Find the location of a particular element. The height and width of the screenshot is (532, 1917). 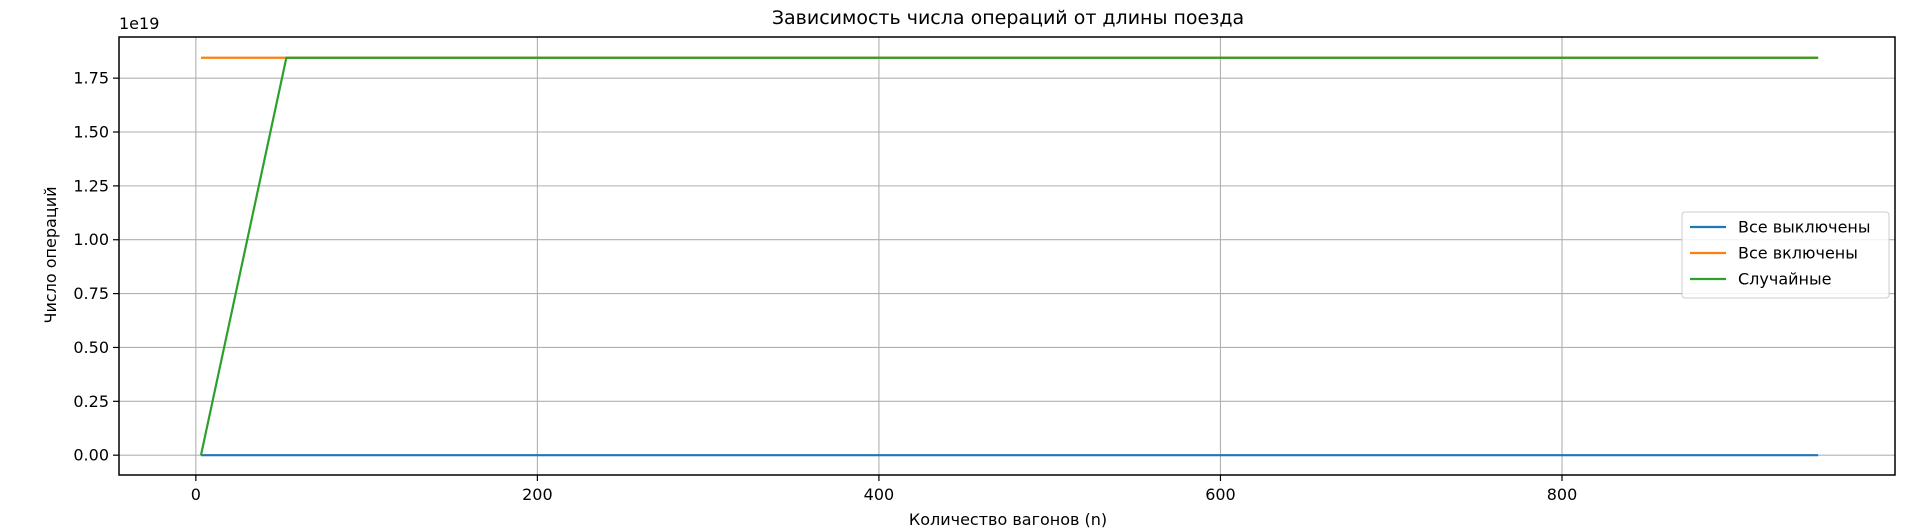

y-tick-label: 1.00 is located at coordinates (91, 239).